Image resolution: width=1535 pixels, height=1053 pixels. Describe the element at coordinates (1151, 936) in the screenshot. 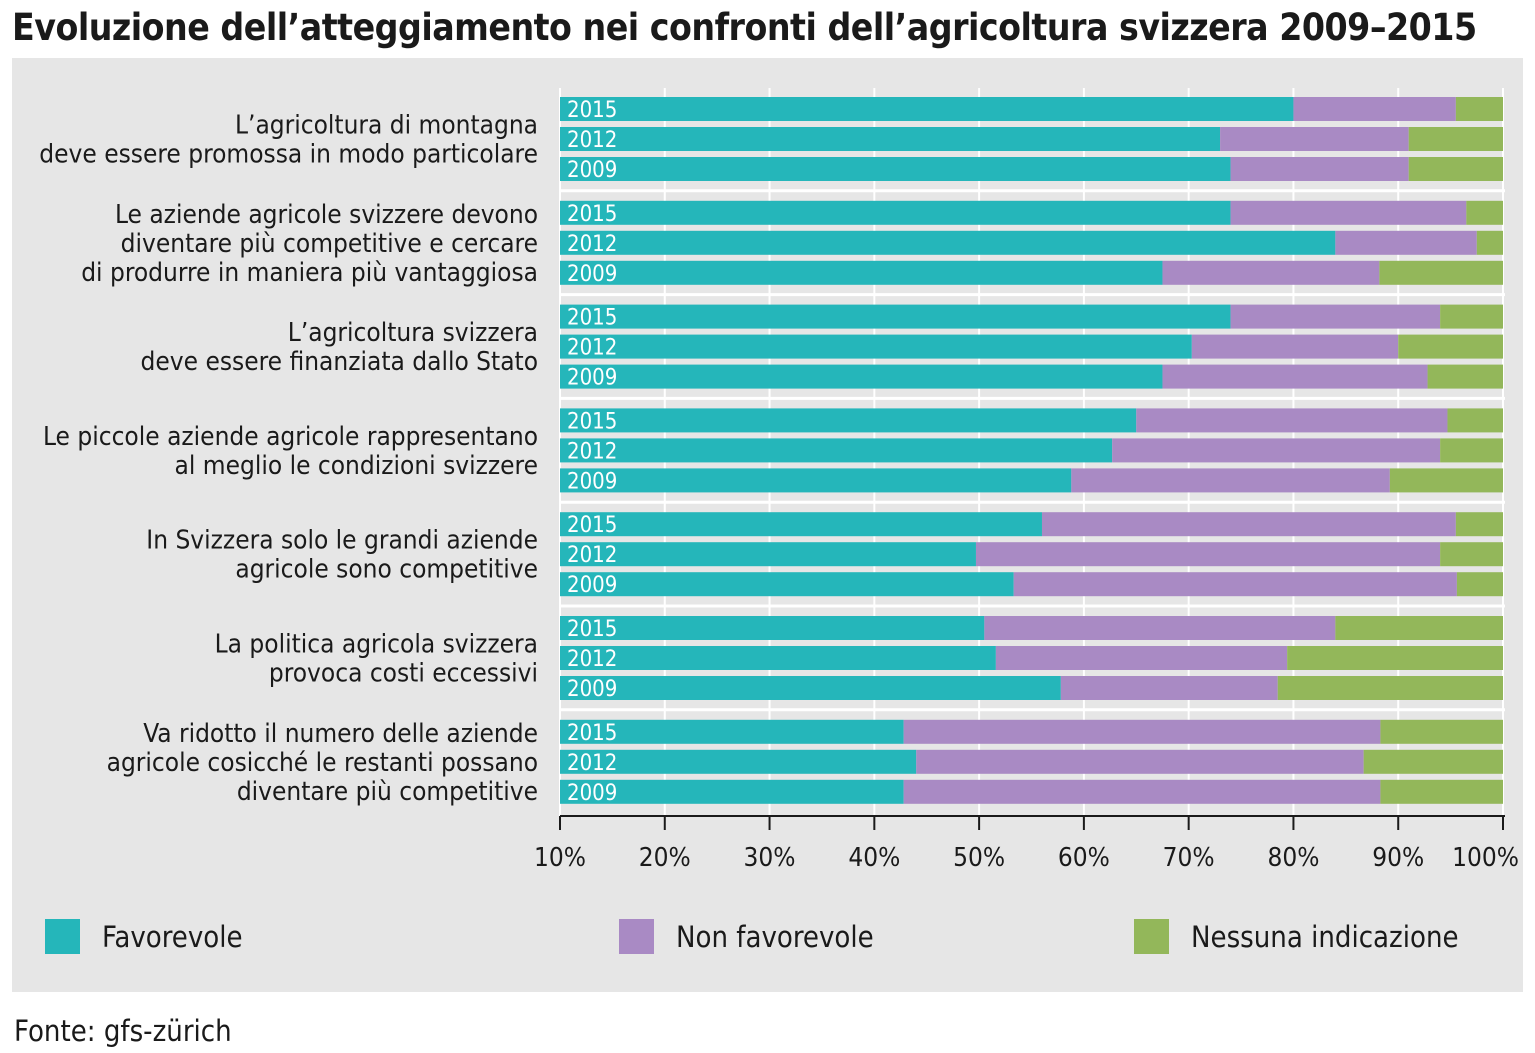

I see `legend-swatch-nessuna-indicazione` at that location.